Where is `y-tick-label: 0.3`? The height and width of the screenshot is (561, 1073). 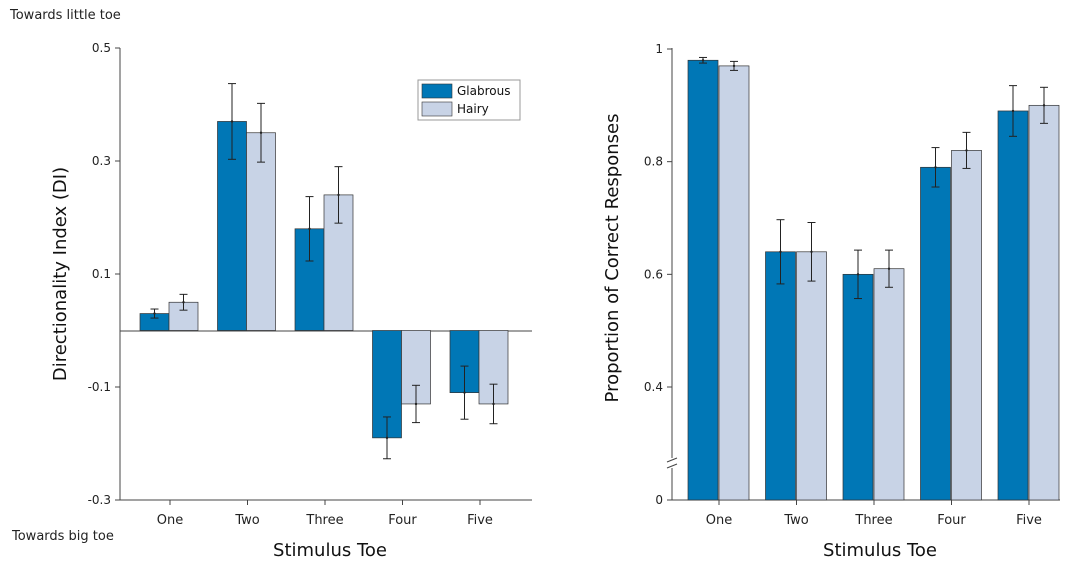 y-tick-label: 0.3 is located at coordinates (101, 161).